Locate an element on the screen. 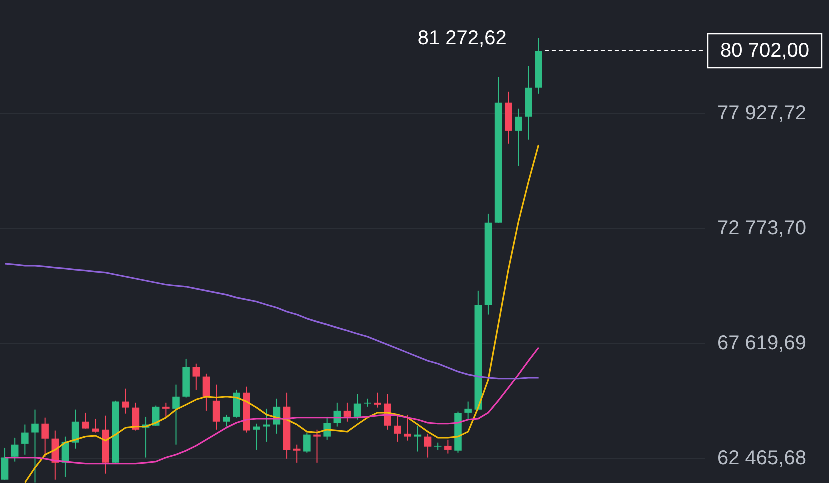 The image size is (829, 483). annotation: 81 272,62 is located at coordinates (462, 38).